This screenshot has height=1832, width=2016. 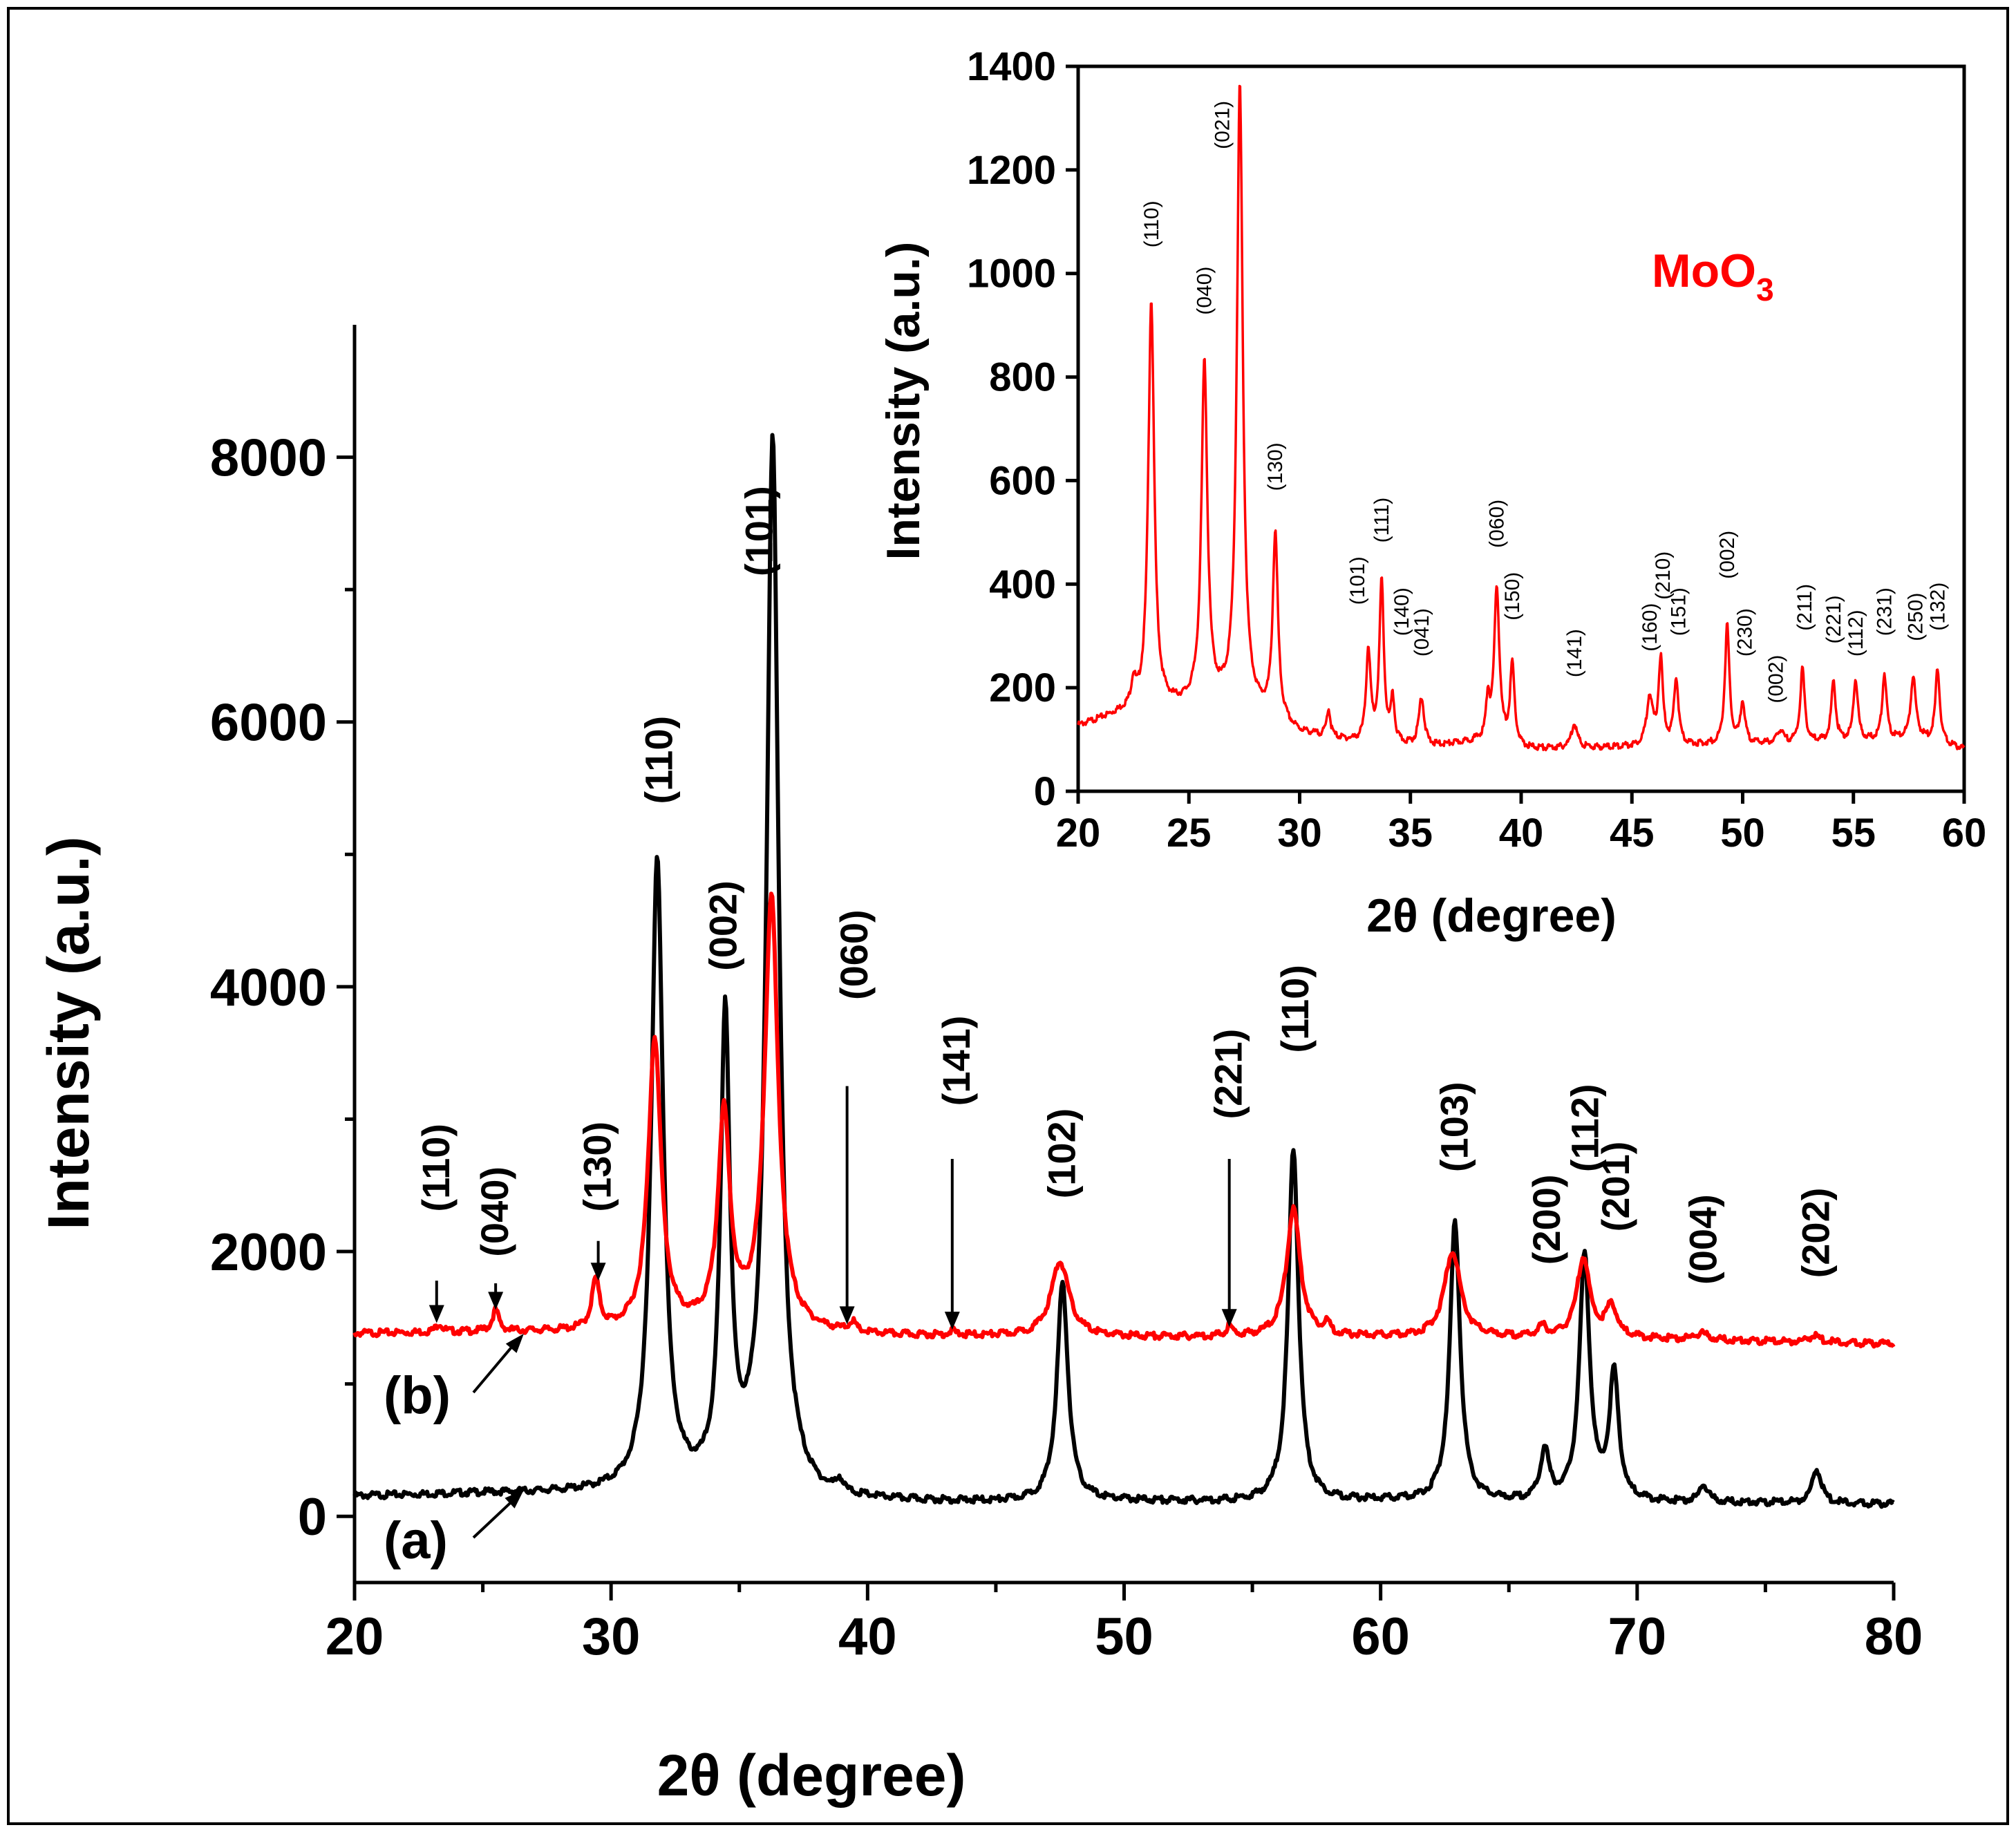 What do you see at coordinates (1703, 1239) in the screenshot?
I see `main-peak-label: (004)` at bounding box center [1703, 1239].